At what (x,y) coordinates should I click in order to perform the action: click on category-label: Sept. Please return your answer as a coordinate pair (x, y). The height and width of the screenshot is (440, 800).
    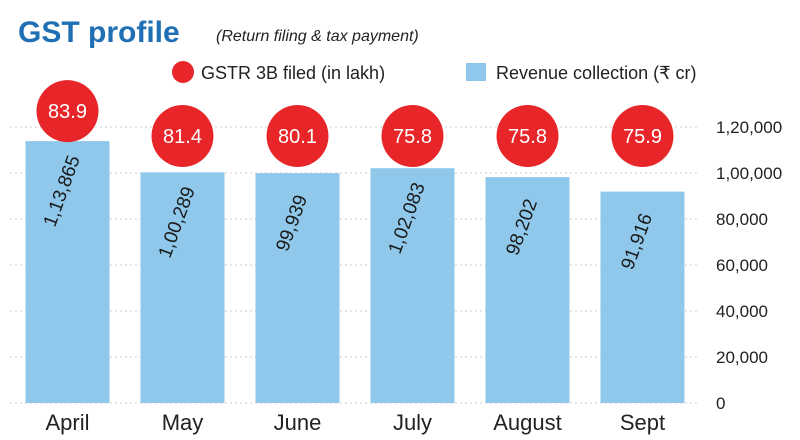
    Looking at the image, I should click on (642, 422).